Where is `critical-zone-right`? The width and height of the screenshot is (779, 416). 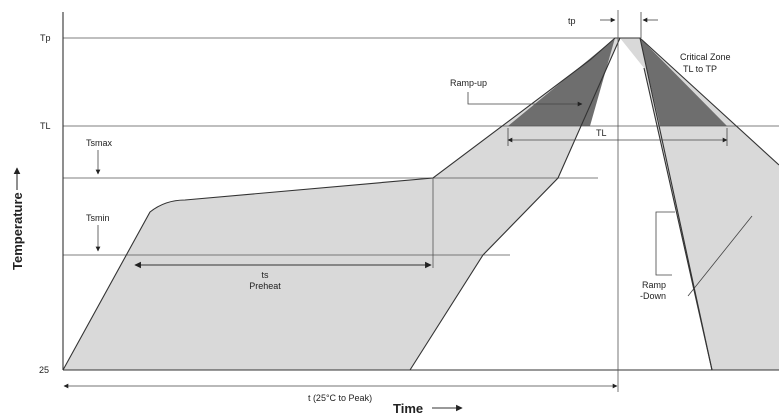 critical-zone-right is located at coordinates (683, 82).